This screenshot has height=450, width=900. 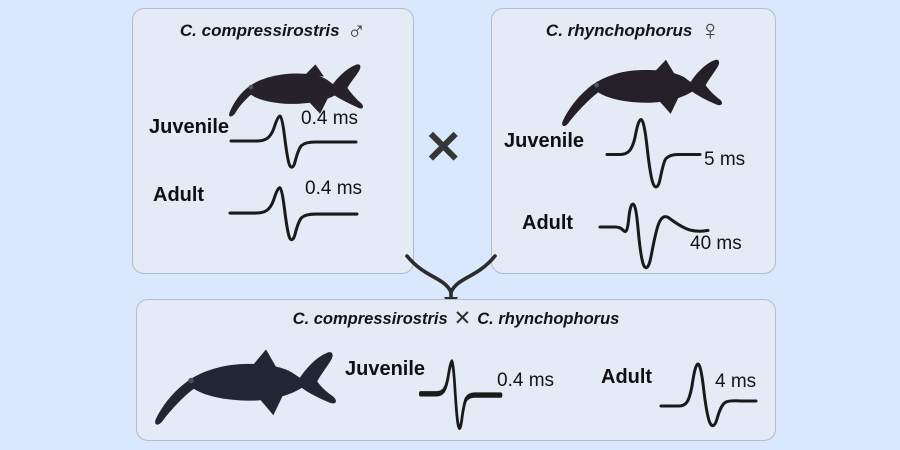 I want to click on panel-hybrid-title: C. compressirostris ✕ C. rhynchophorus, so click(x=456, y=319).